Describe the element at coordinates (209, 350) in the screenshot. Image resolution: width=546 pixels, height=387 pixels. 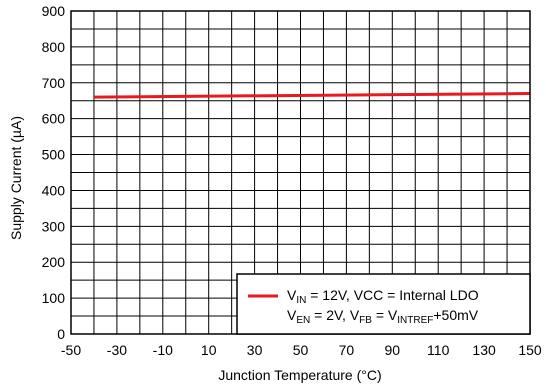
I see `x-tick-label: 10` at that location.